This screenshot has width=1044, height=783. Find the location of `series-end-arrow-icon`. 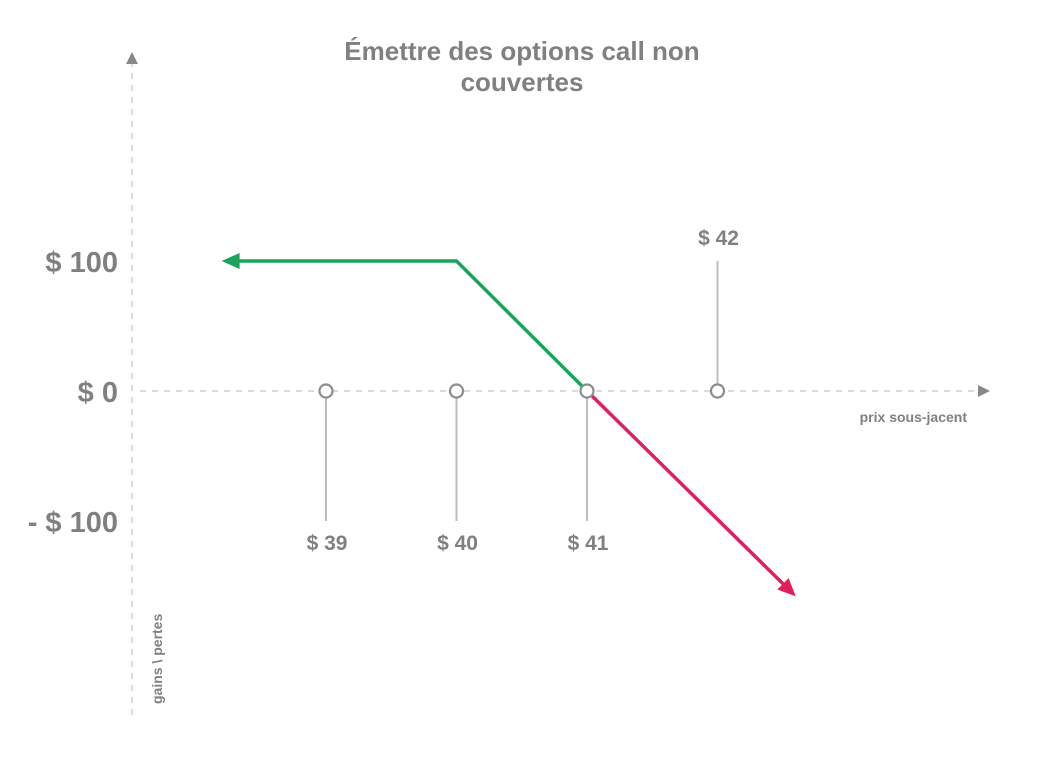

series-end-arrow-icon is located at coordinates (786, 587).